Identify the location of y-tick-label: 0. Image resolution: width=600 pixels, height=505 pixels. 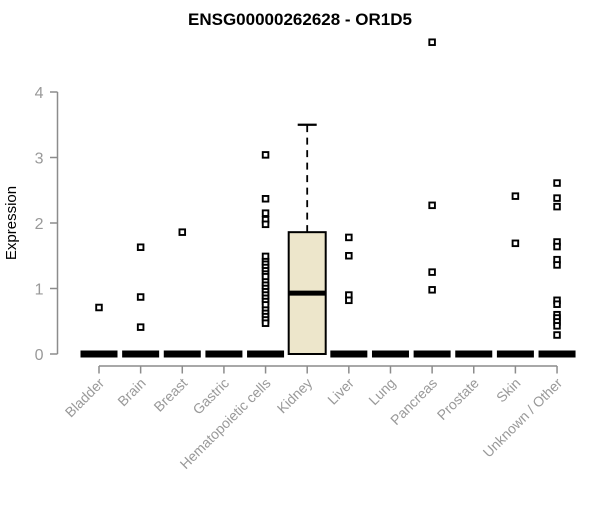
(39, 355).